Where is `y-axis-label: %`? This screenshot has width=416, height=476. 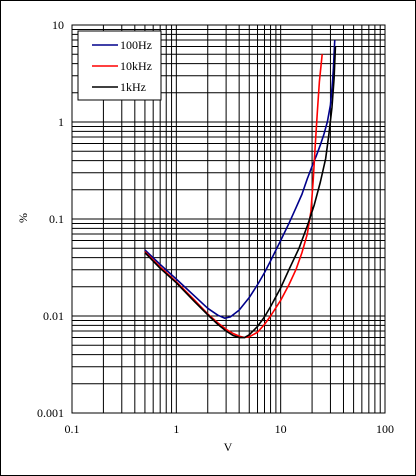 y-axis-label: % is located at coordinates (23, 218).